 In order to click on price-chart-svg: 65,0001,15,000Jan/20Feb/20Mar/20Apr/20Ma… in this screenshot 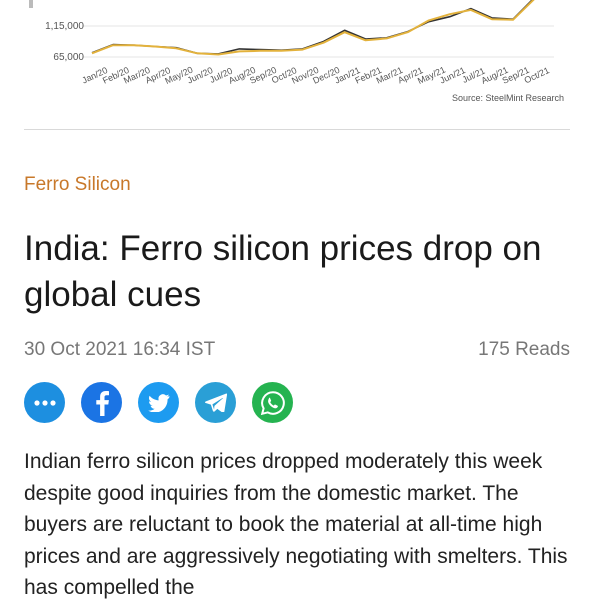, I will do `click(291, 43)`.